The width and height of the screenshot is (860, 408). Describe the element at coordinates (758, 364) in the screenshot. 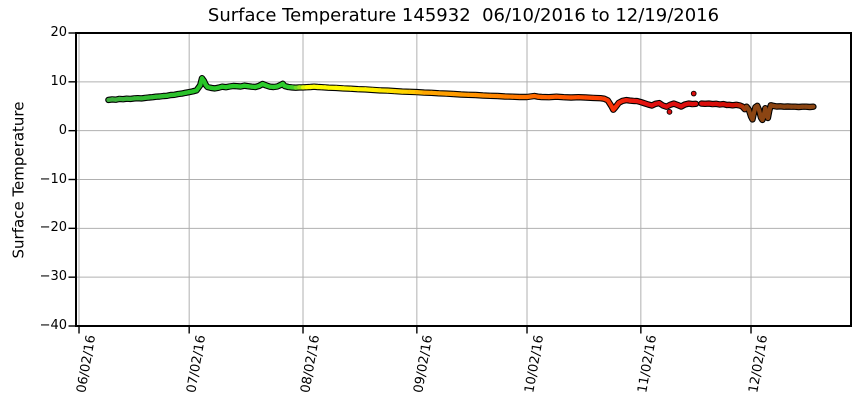

I see `x-tick-label: 12/02/16` at that location.